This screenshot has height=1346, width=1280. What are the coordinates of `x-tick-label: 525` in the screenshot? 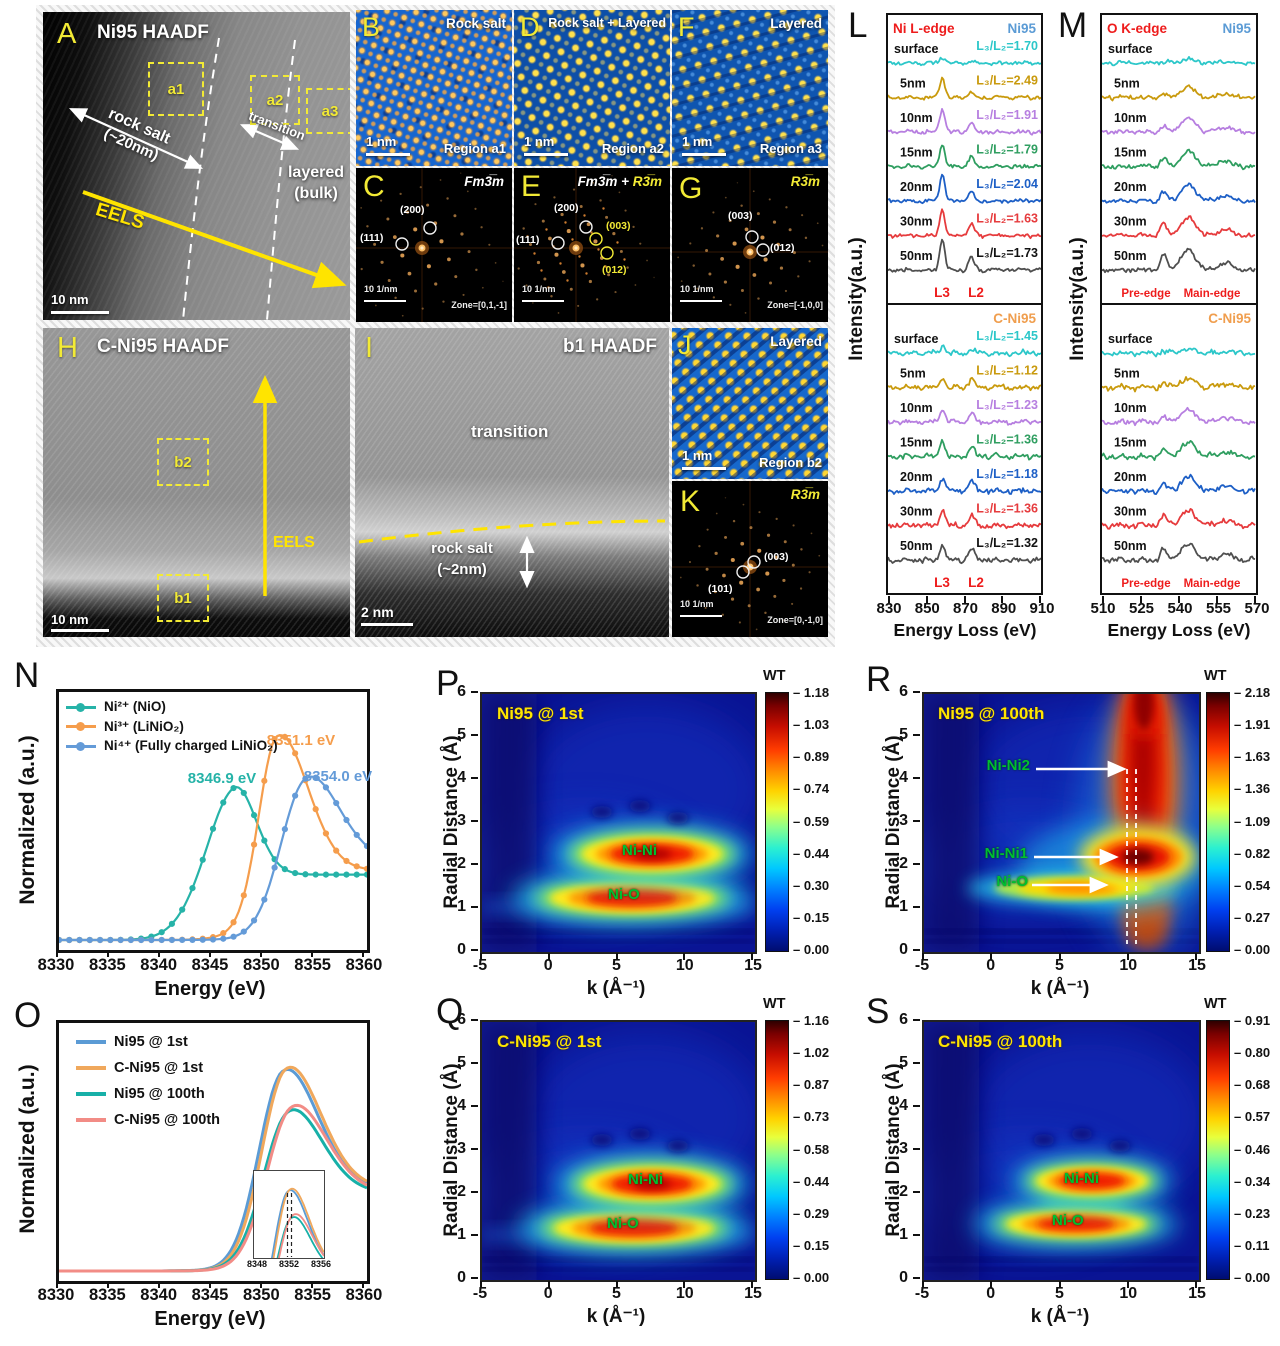 It's located at (1141, 608).